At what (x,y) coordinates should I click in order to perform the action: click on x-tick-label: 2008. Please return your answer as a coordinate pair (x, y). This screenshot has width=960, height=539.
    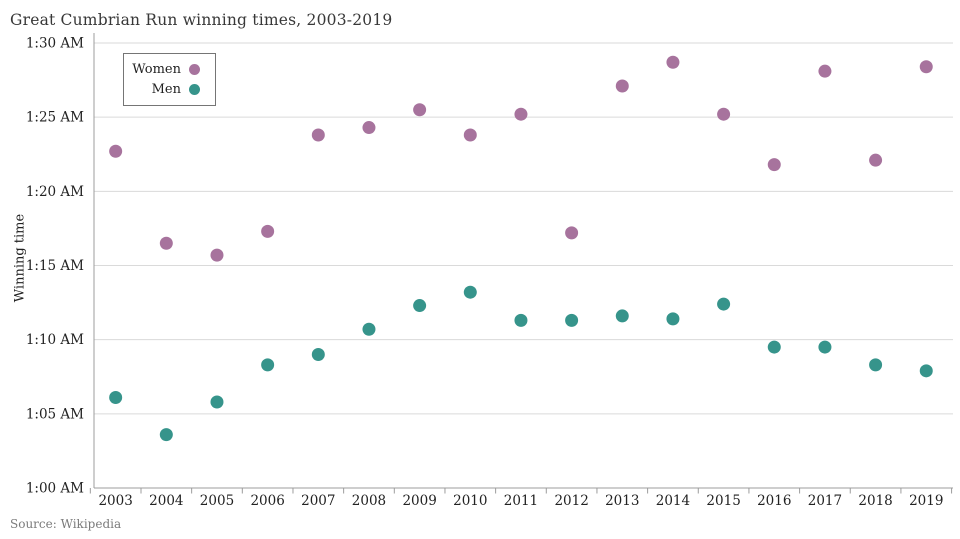
    Looking at the image, I should click on (369, 501).